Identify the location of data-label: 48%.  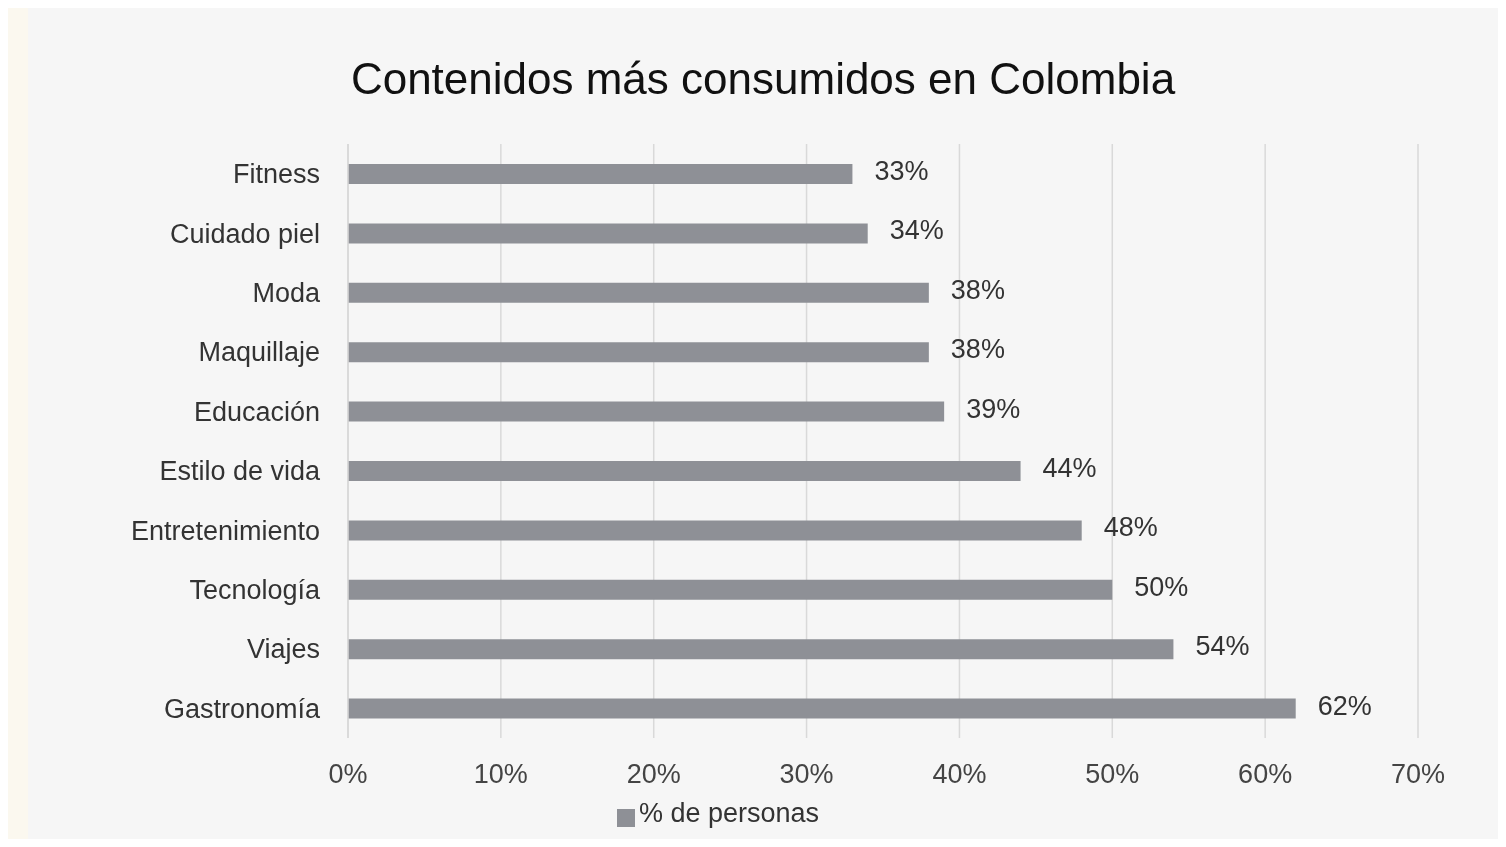
(1130, 527).